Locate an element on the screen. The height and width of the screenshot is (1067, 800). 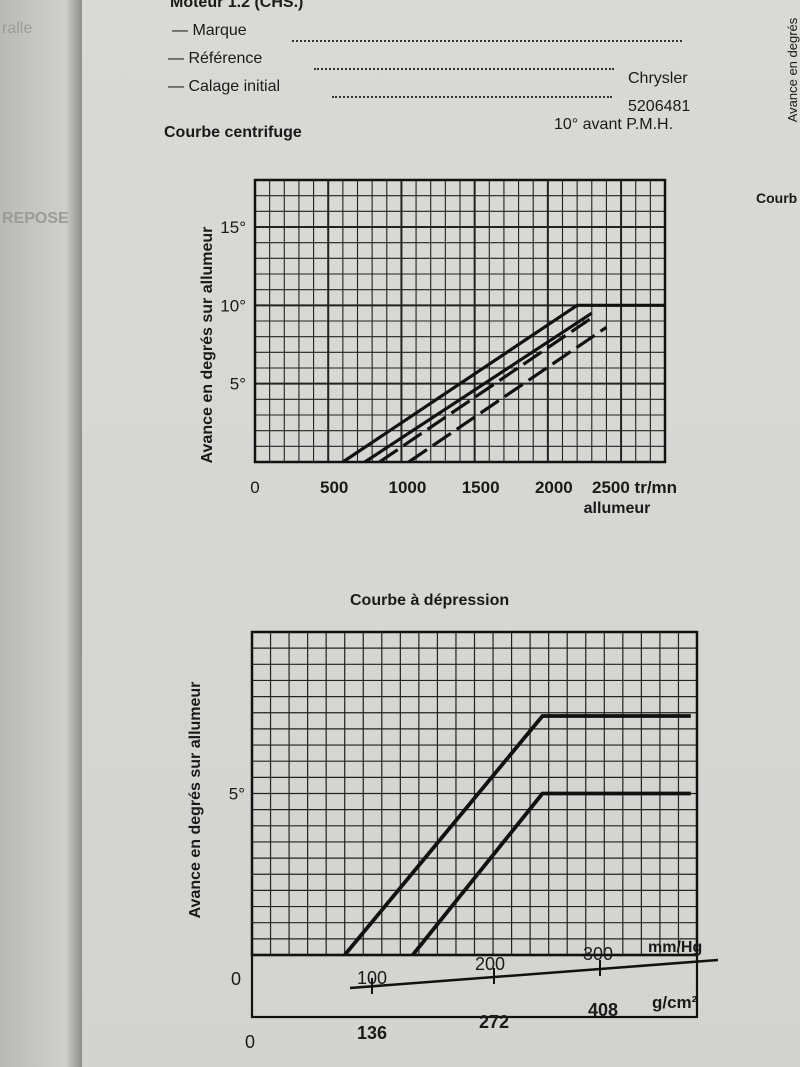
x2-tick-label: 408 is located at coordinates (603, 1010).